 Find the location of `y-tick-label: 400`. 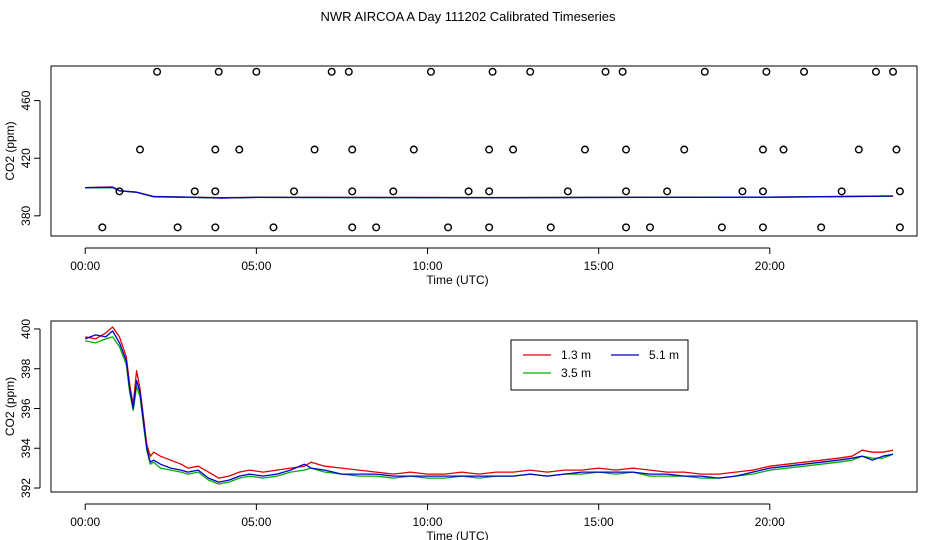

y-tick-label: 400 is located at coordinates (26, 329).